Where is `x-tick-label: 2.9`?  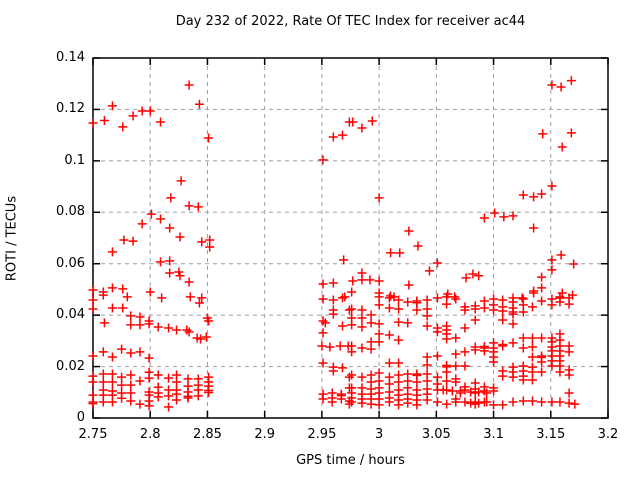 x-tick-label: 2.9 is located at coordinates (264, 434).